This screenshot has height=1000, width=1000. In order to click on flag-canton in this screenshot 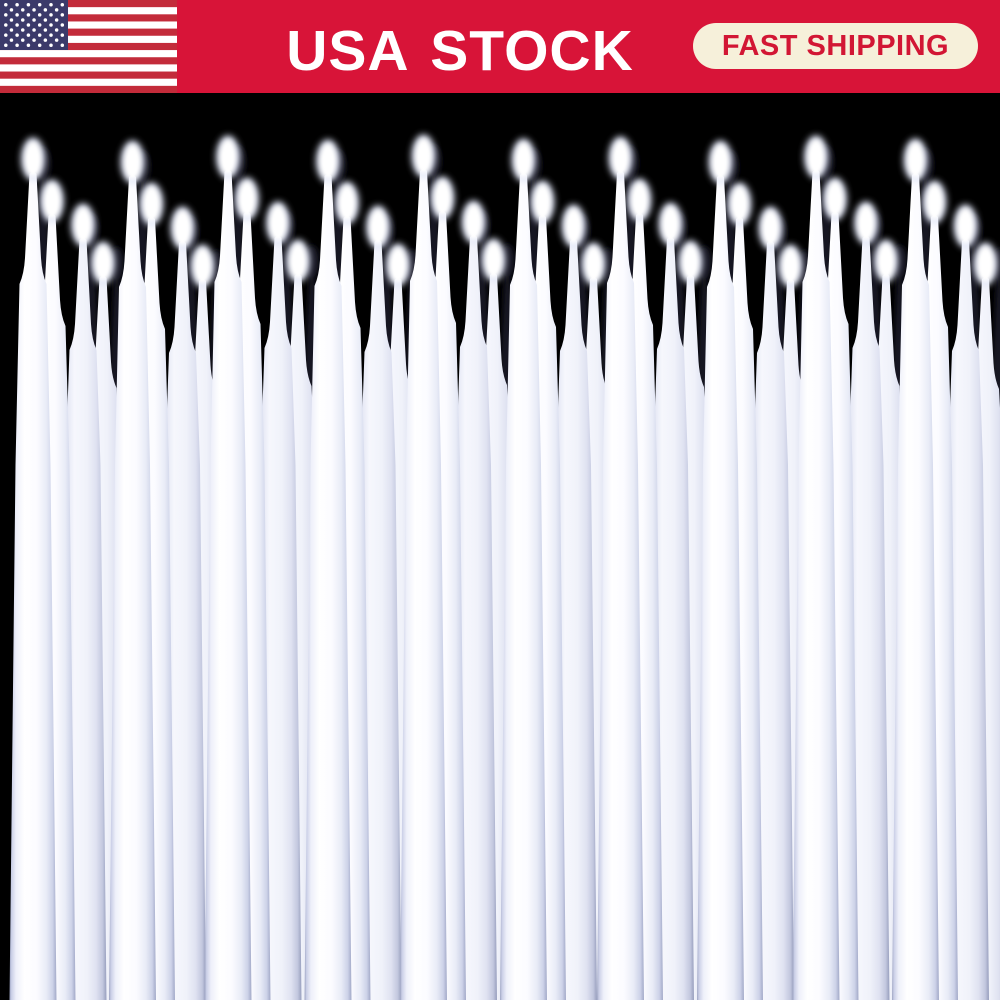, I will do `click(34, 25)`.